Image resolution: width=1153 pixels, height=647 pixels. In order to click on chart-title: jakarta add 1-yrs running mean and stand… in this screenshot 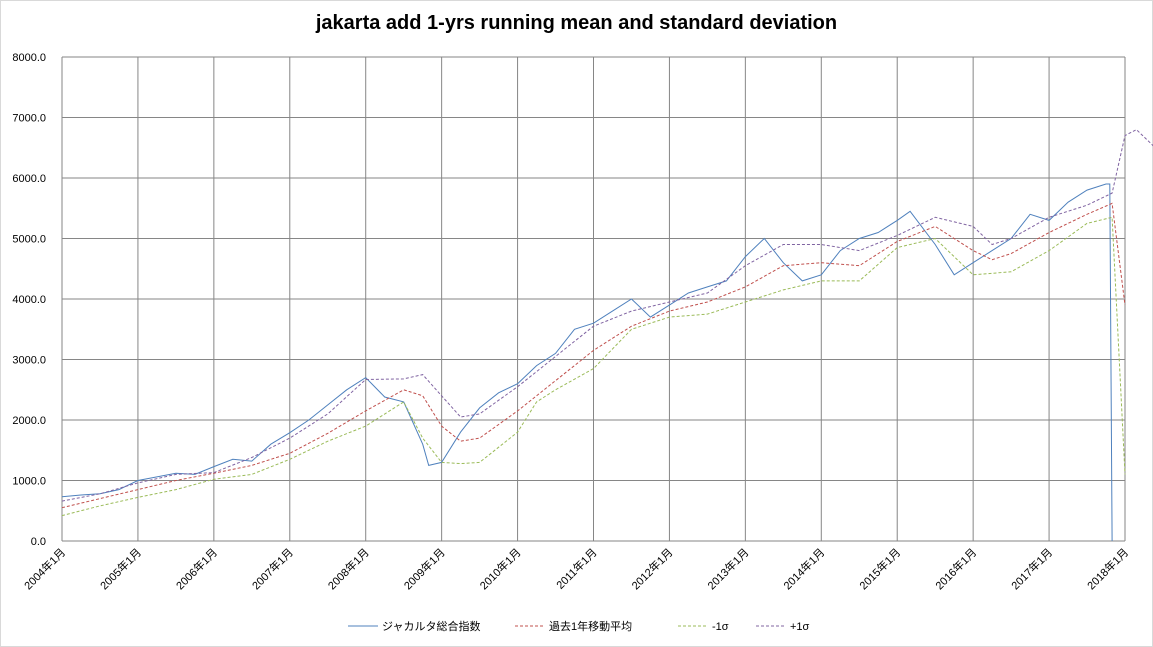, I will do `click(576, 23)`.